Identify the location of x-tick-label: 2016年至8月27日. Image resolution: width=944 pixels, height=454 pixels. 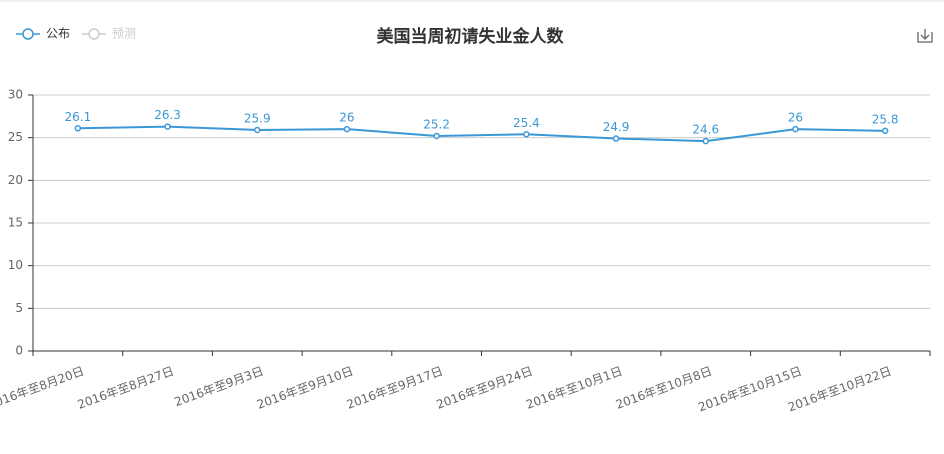
(126, 388).